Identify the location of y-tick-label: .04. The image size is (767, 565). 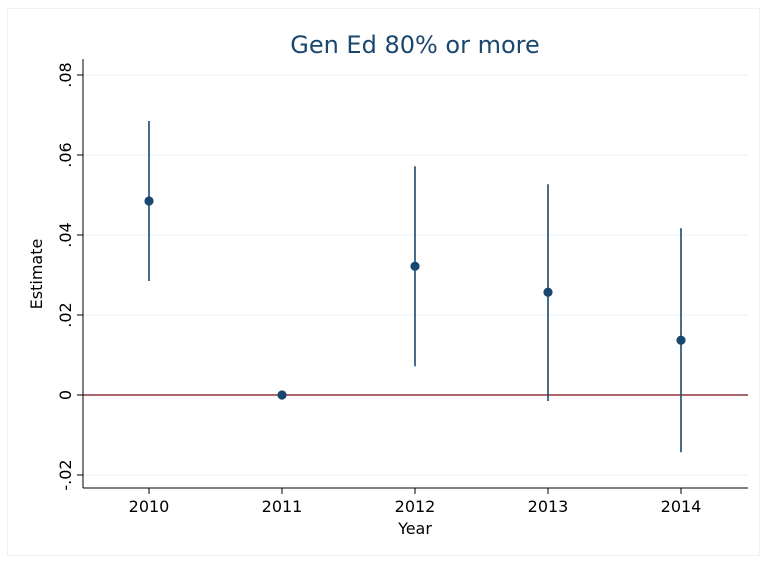
(65, 234).